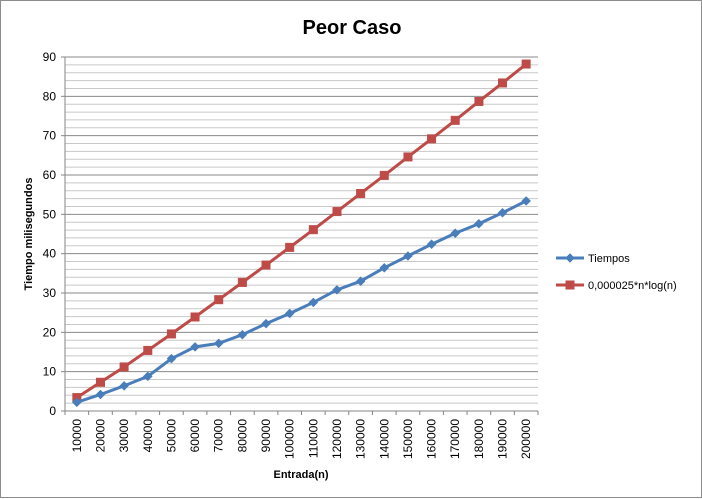 This screenshot has width=702, height=499. Describe the element at coordinates (50, 96) in the screenshot. I see `y-tick-label: 80` at that location.